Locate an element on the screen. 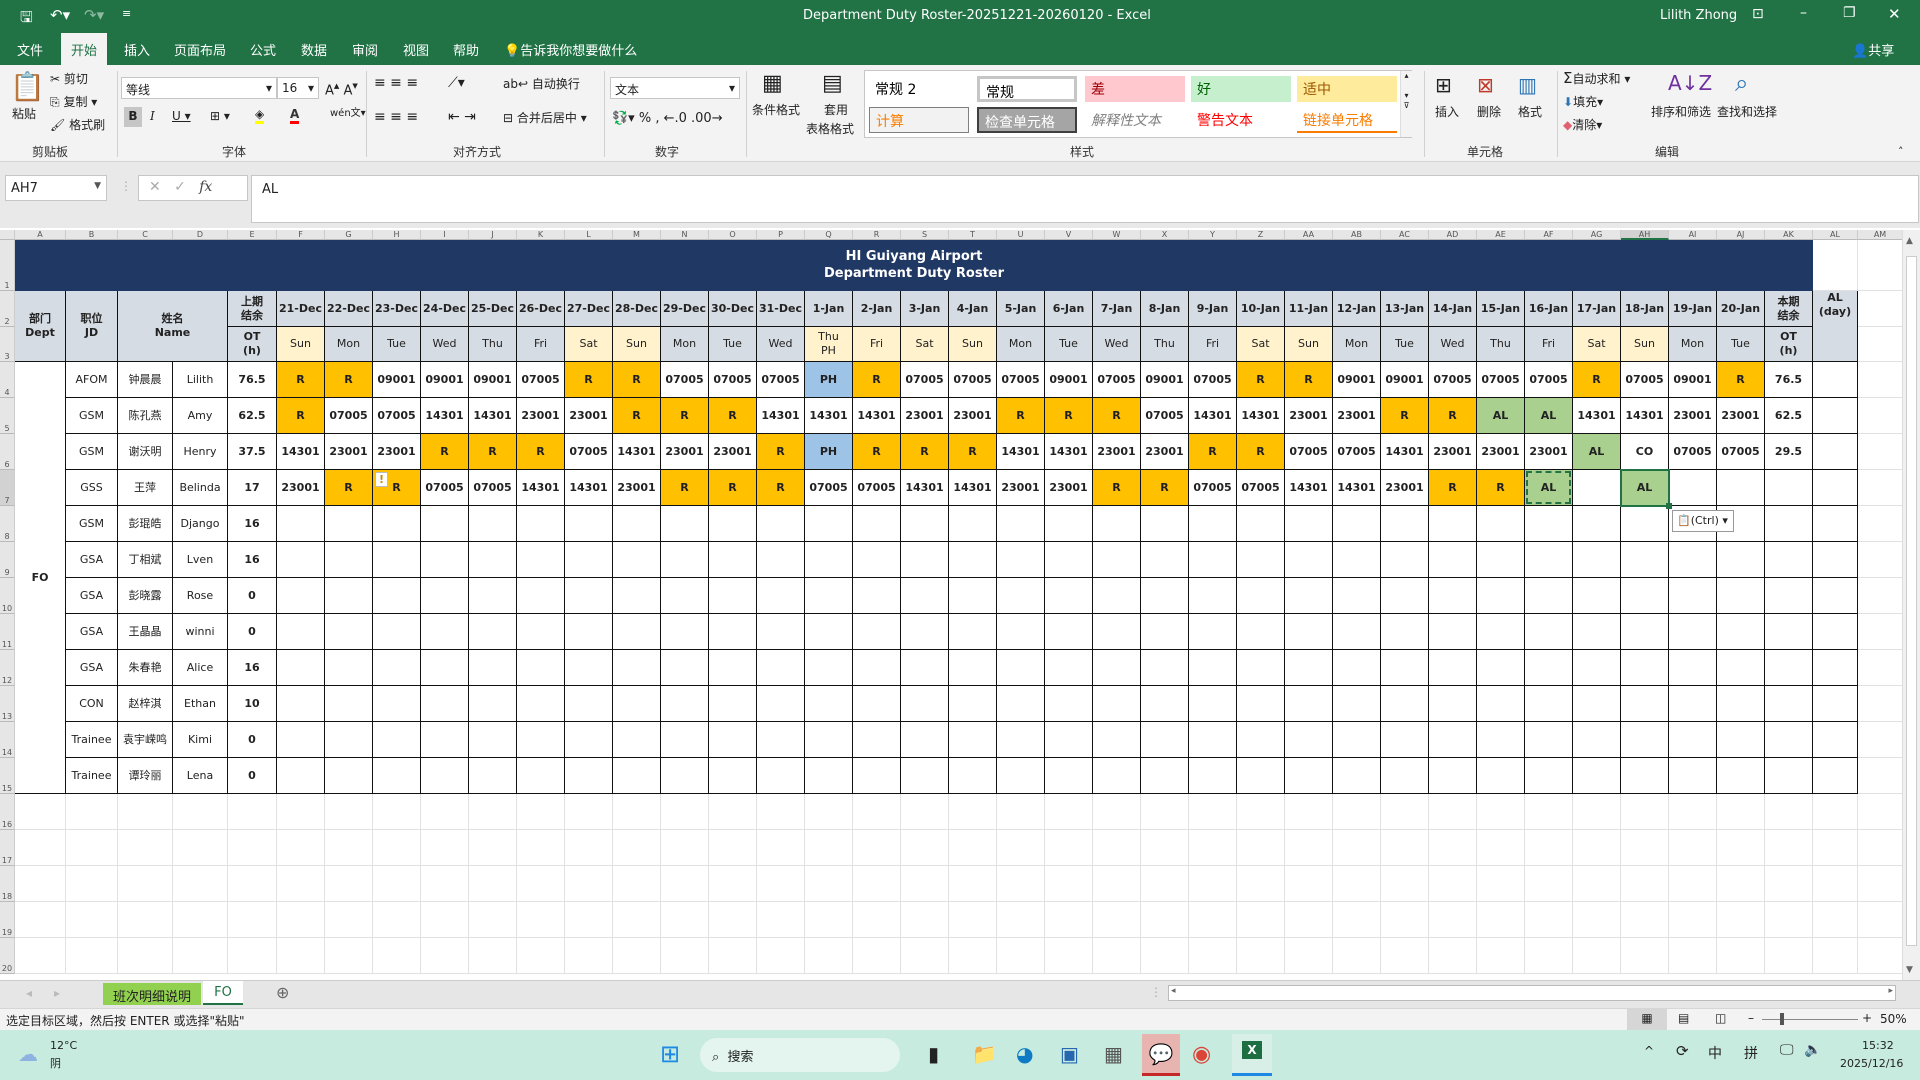  bold-button: B is located at coordinates (133, 117).